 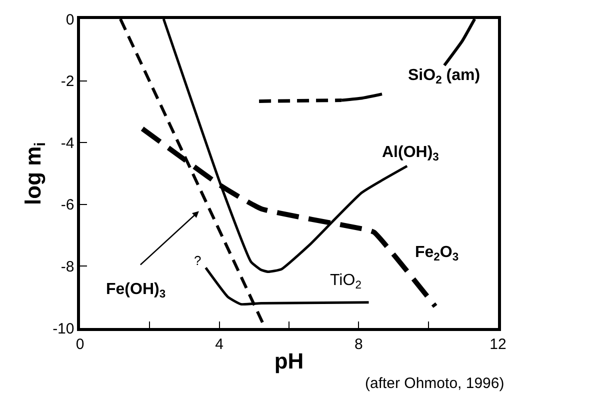 What do you see at coordinates (498, 344) in the screenshot?
I see `x-tick-label: 12` at bounding box center [498, 344].